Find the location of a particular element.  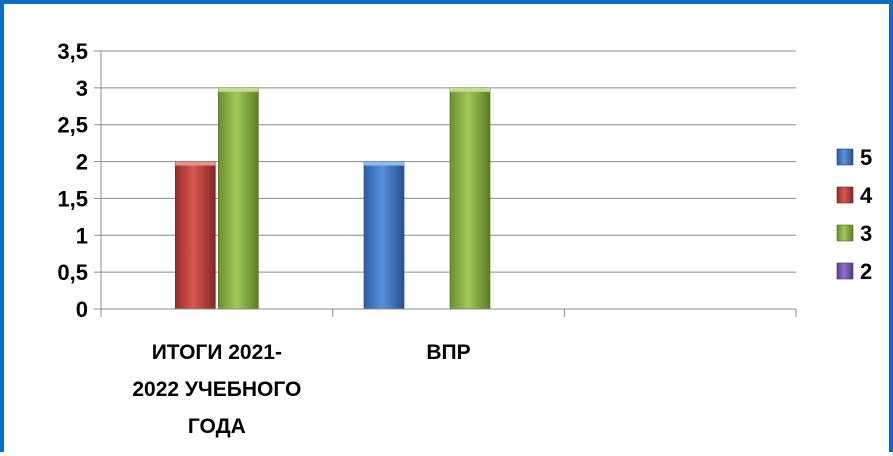

x-axis-category-labels: ИТОГИ 2021- 2022 УЧЕБНОГО ГОДА ВПР is located at coordinates (301, 389).